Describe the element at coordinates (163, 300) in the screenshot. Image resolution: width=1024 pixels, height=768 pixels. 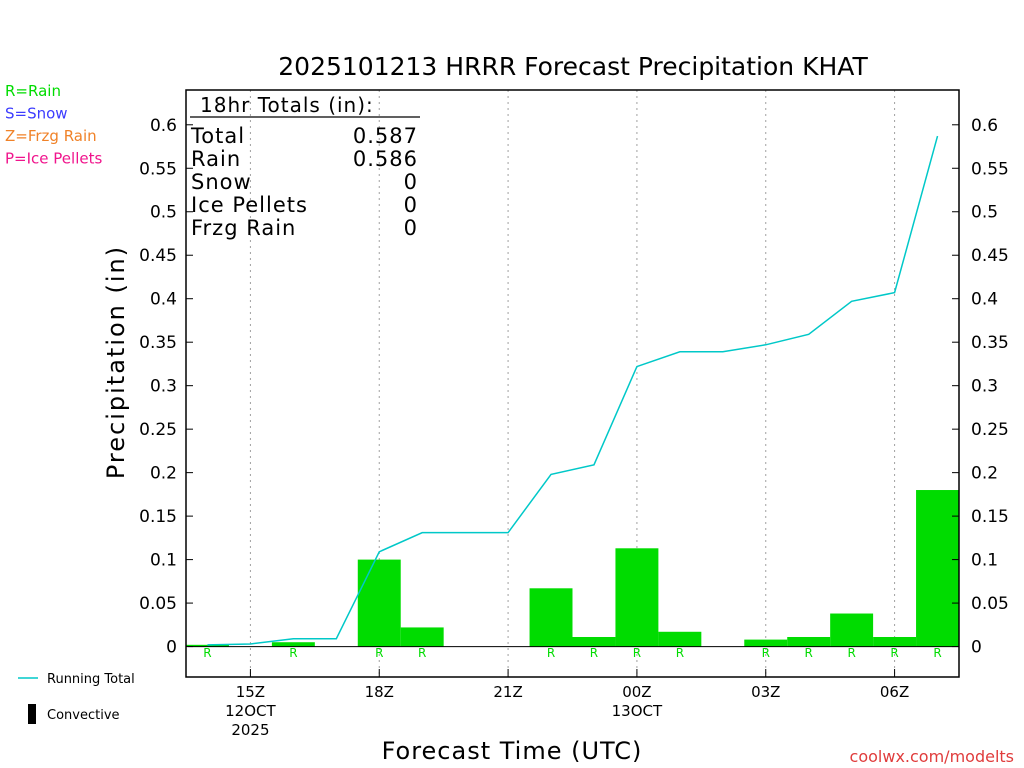
I see `ytick-label-left: 0.4` at that location.